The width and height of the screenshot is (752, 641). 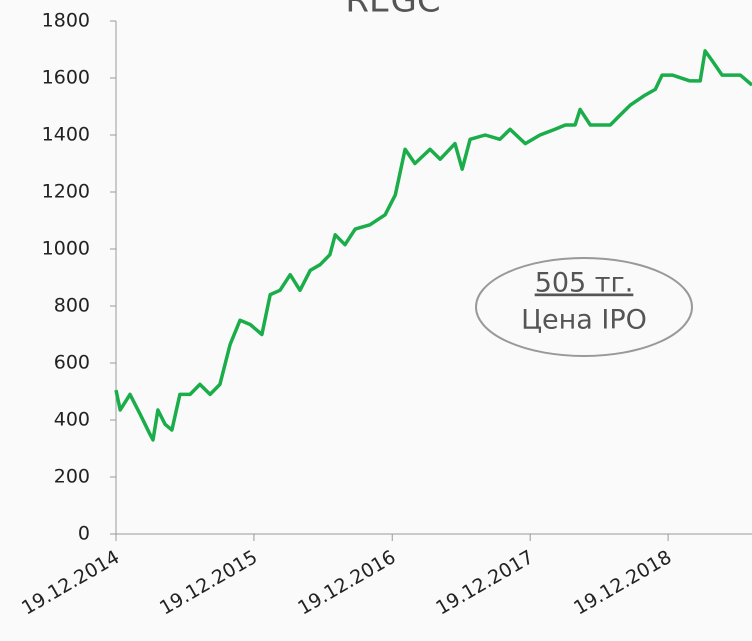 I want to click on y-tick-label: 1800, so click(x=66, y=21).